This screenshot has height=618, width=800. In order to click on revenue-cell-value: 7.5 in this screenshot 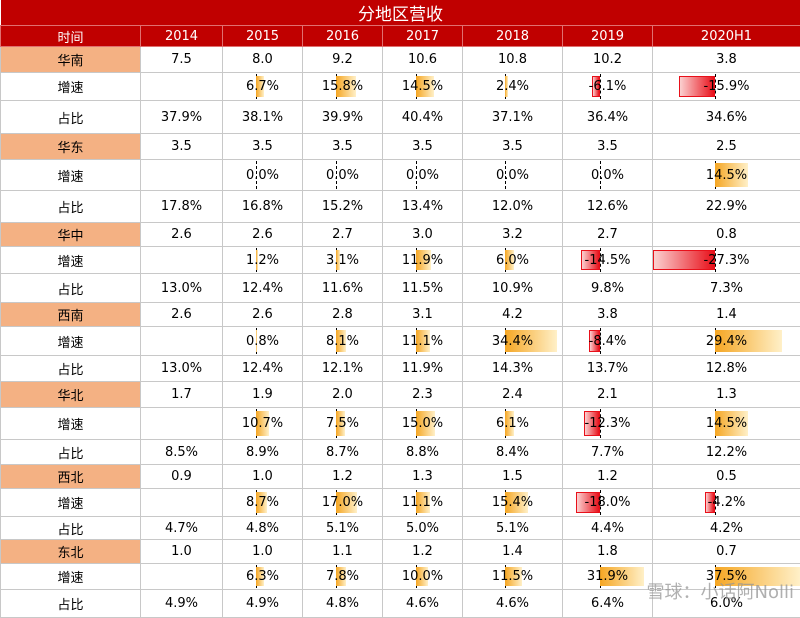, I will do `click(181, 59)`.